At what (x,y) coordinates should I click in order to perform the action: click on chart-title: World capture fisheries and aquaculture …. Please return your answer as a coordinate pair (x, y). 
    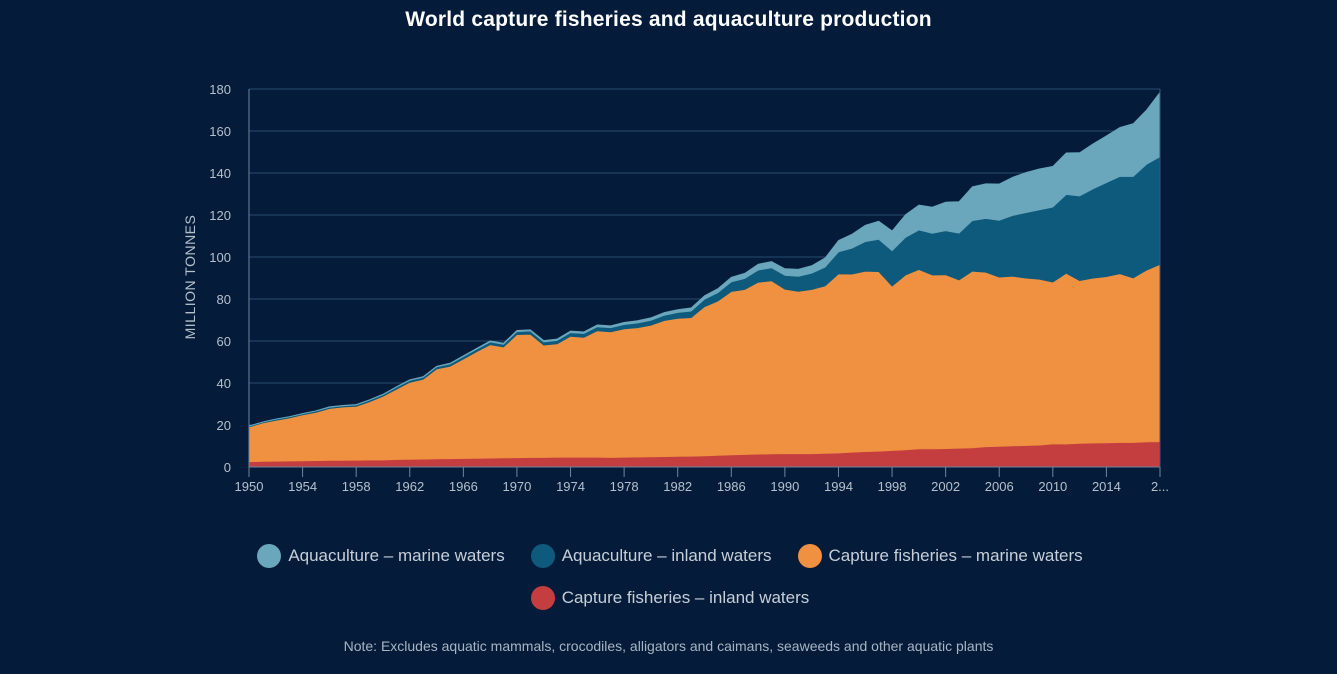
    Looking at the image, I should click on (668, 19).